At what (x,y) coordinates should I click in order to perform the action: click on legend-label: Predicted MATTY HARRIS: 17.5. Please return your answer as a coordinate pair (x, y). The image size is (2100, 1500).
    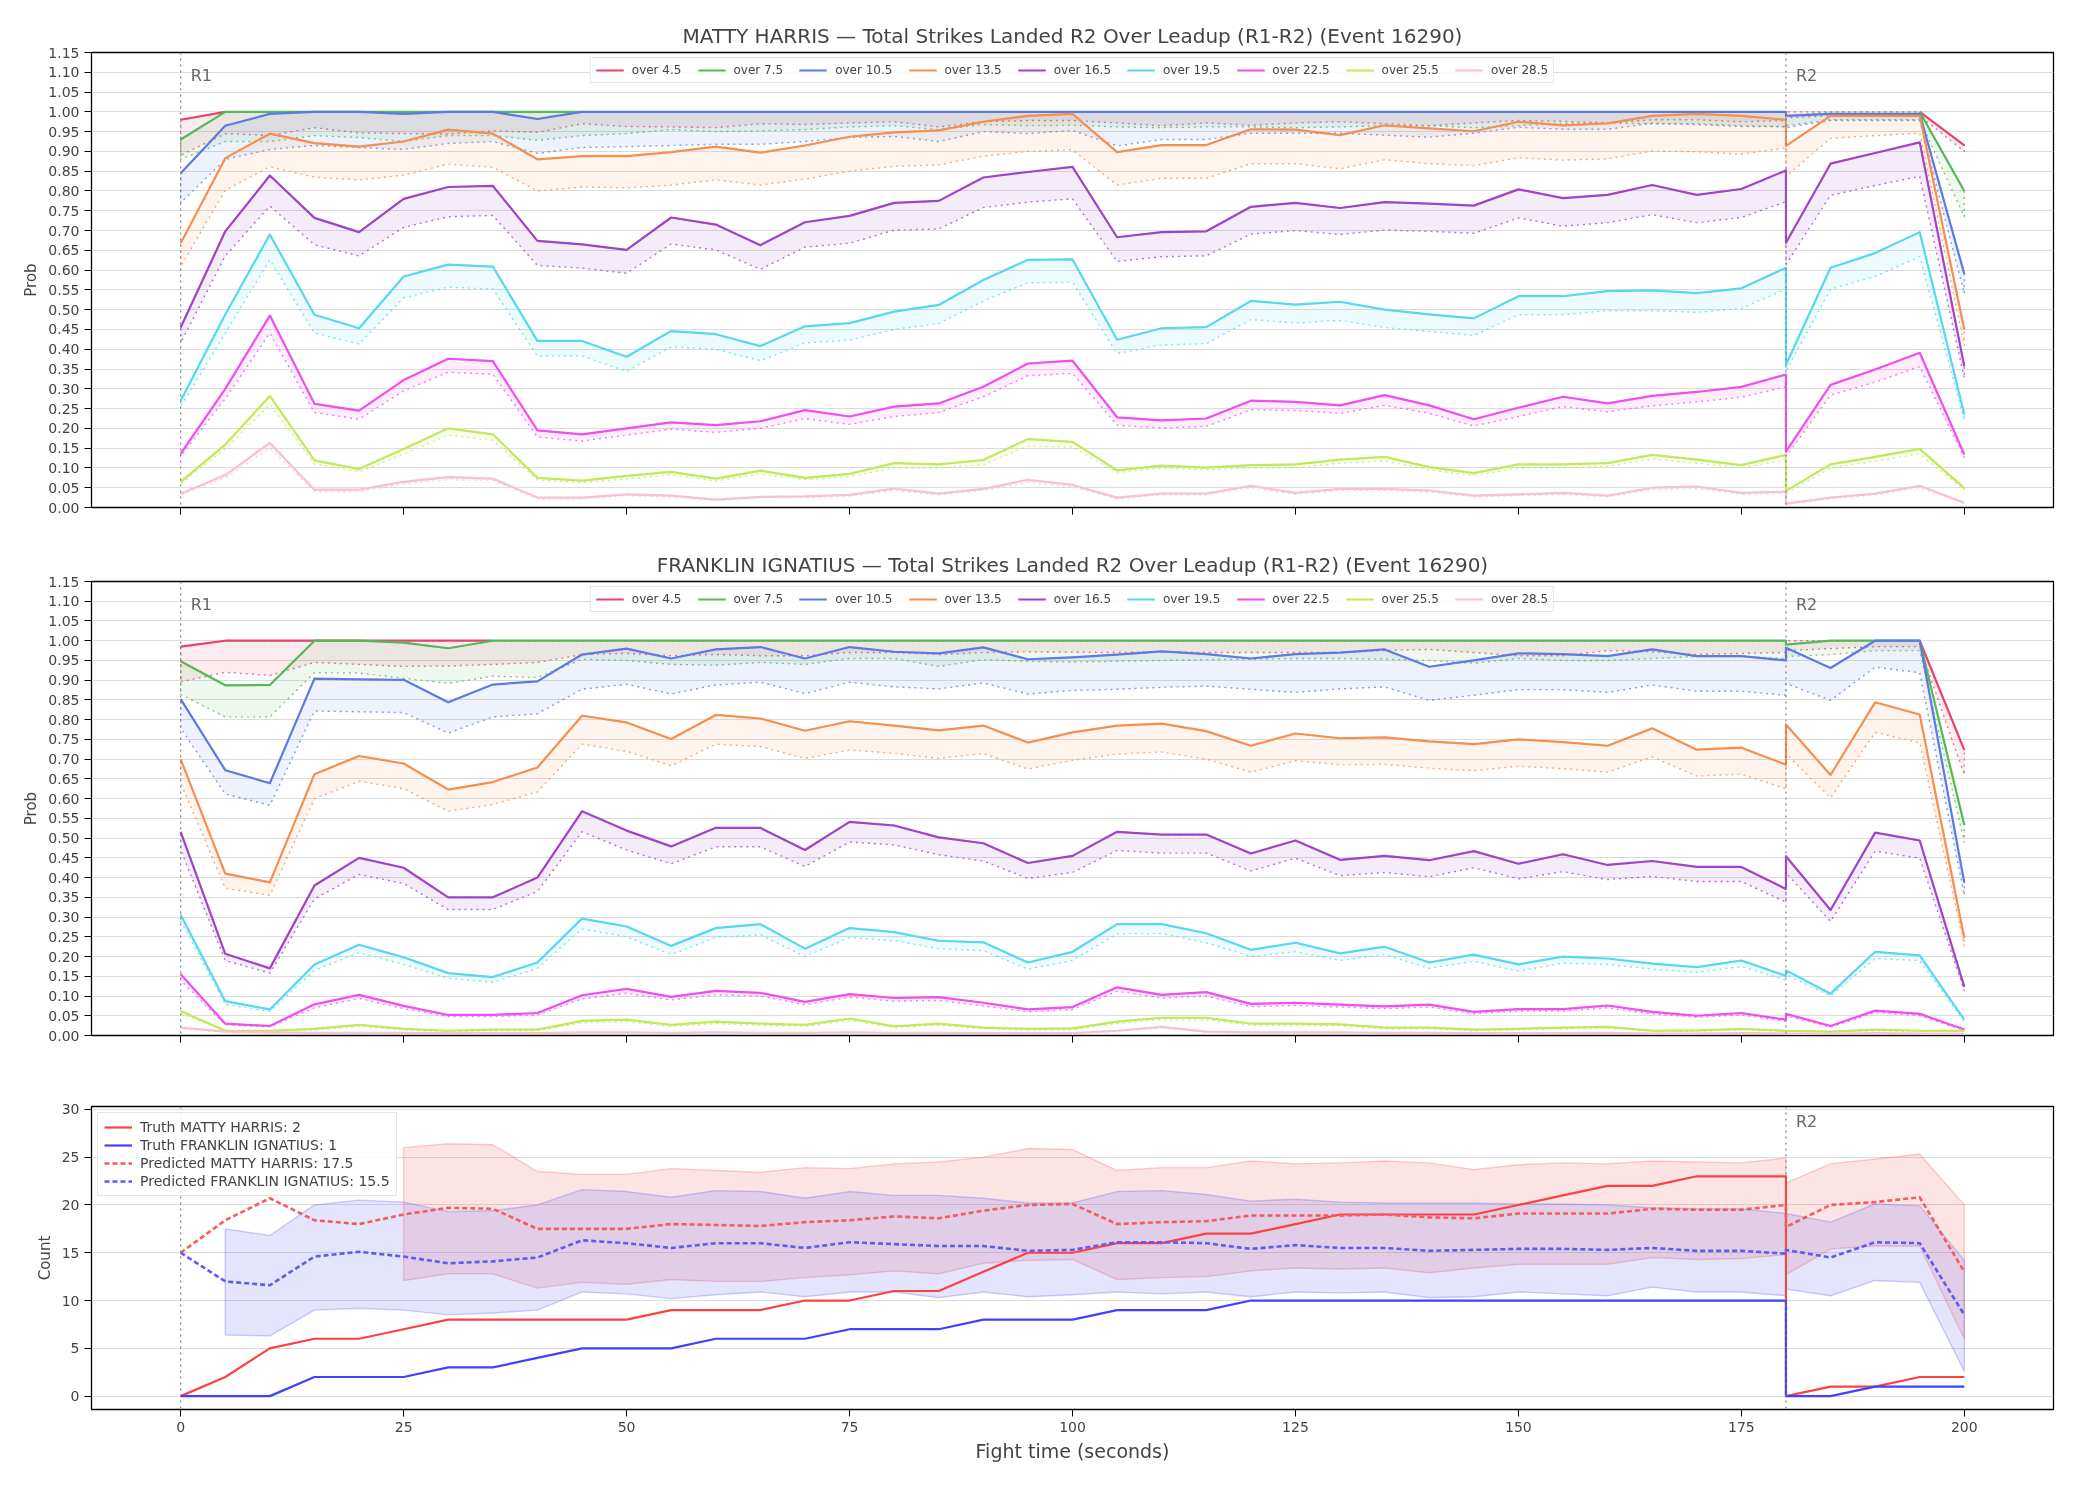
    Looking at the image, I should click on (247, 1163).